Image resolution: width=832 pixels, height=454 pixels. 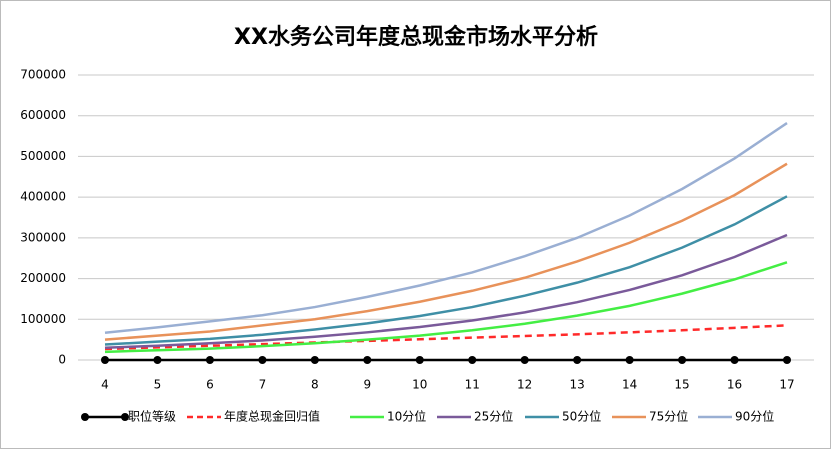 I want to click on y-tick-label: 100000, so click(x=43, y=319).